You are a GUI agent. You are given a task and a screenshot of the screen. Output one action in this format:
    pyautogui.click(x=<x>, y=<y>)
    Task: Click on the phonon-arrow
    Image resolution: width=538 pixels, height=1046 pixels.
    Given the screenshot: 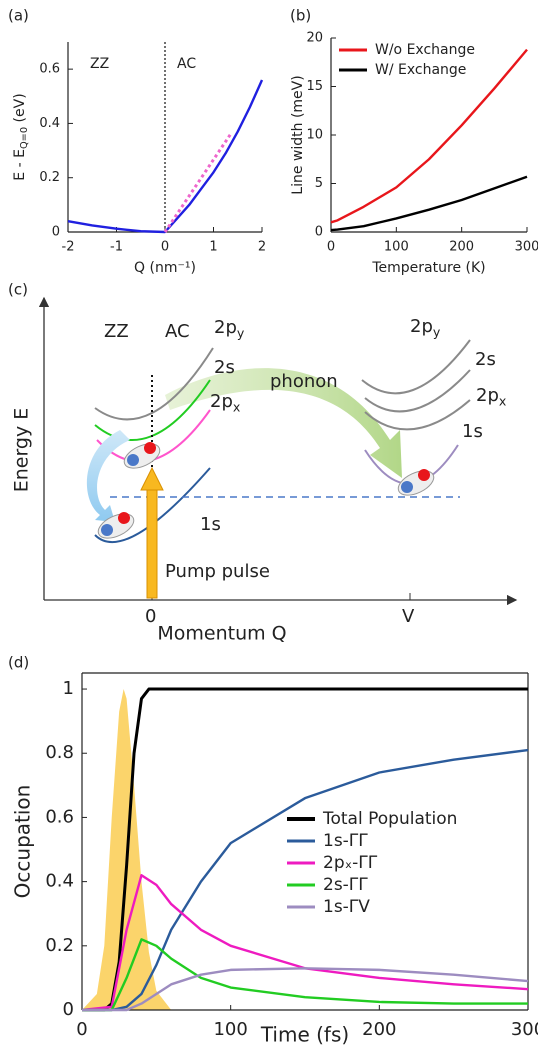 What is the action you would take?
    pyautogui.click(x=283, y=423)
    